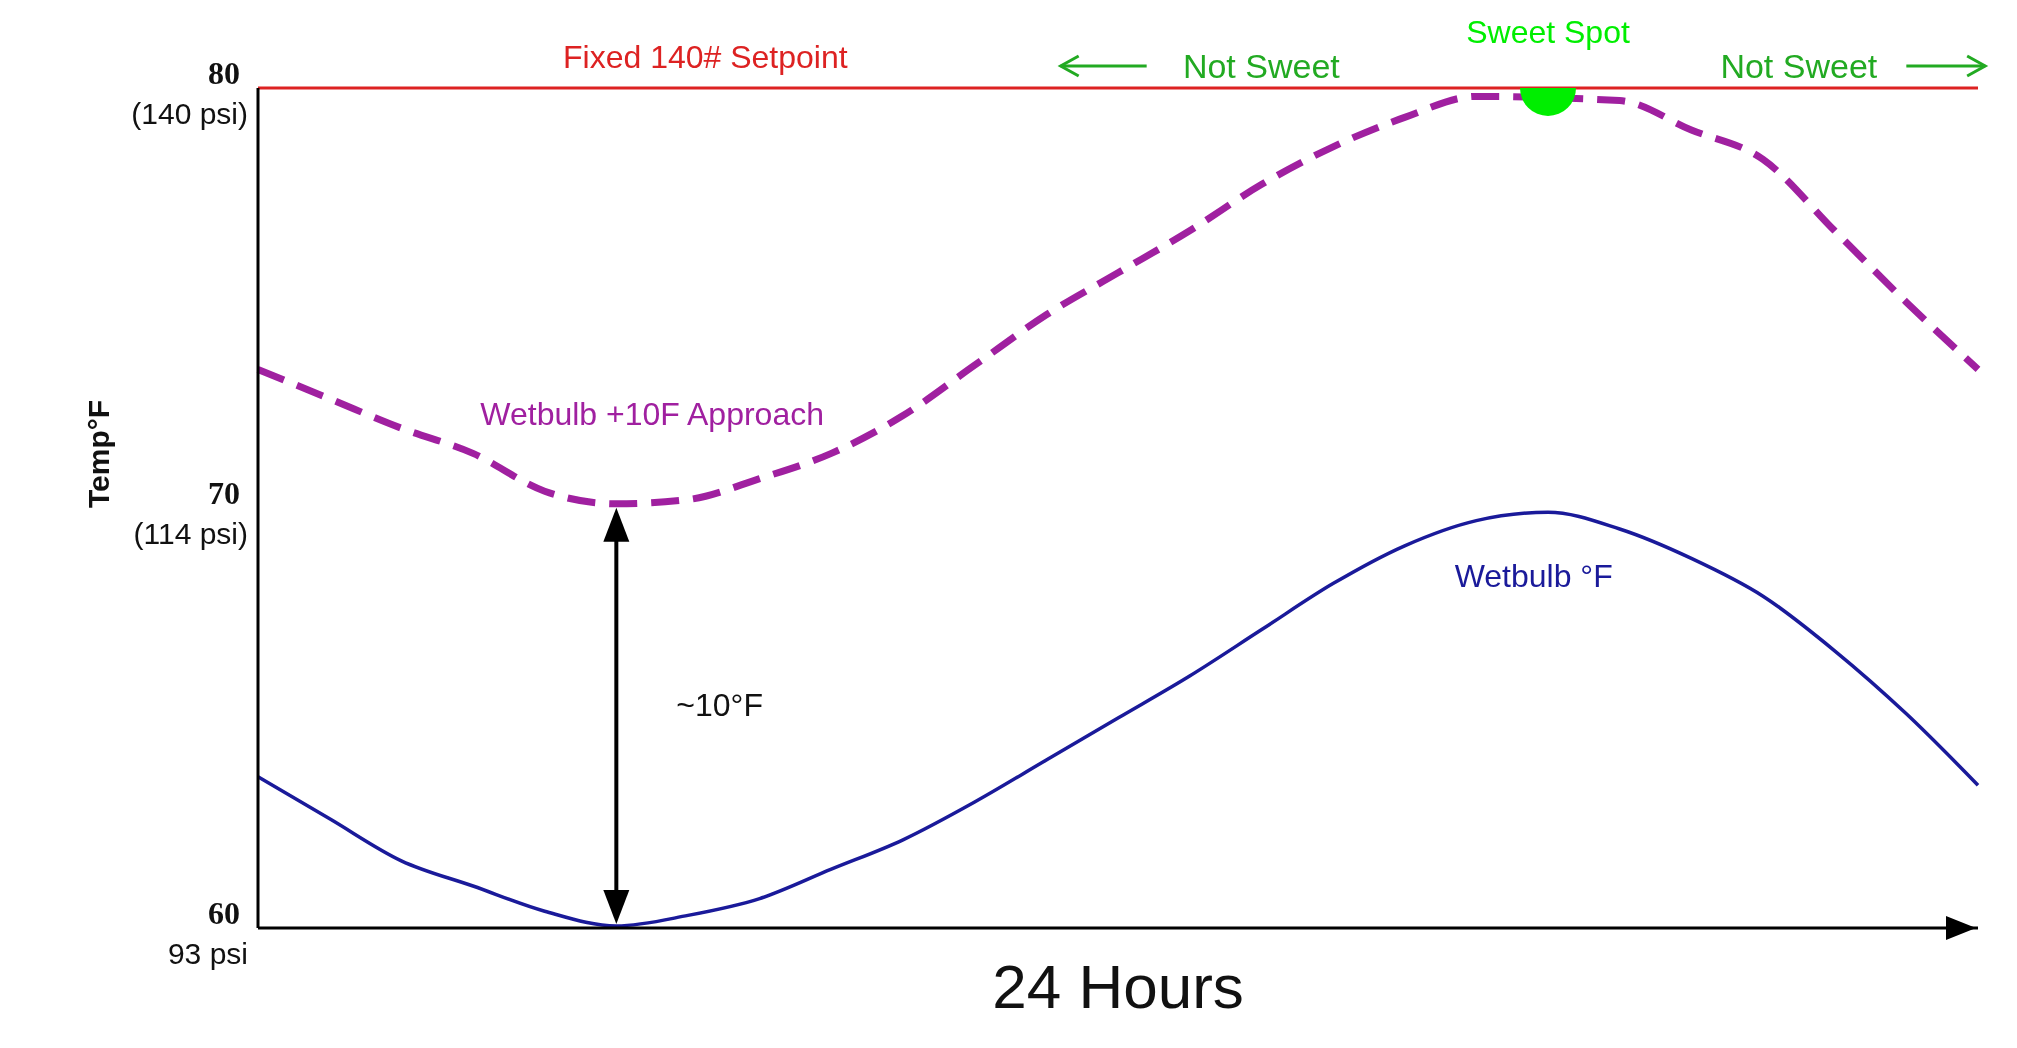 This screenshot has height=1048, width=2017. I want to click on annotation: ~10°F, so click(719, 704).